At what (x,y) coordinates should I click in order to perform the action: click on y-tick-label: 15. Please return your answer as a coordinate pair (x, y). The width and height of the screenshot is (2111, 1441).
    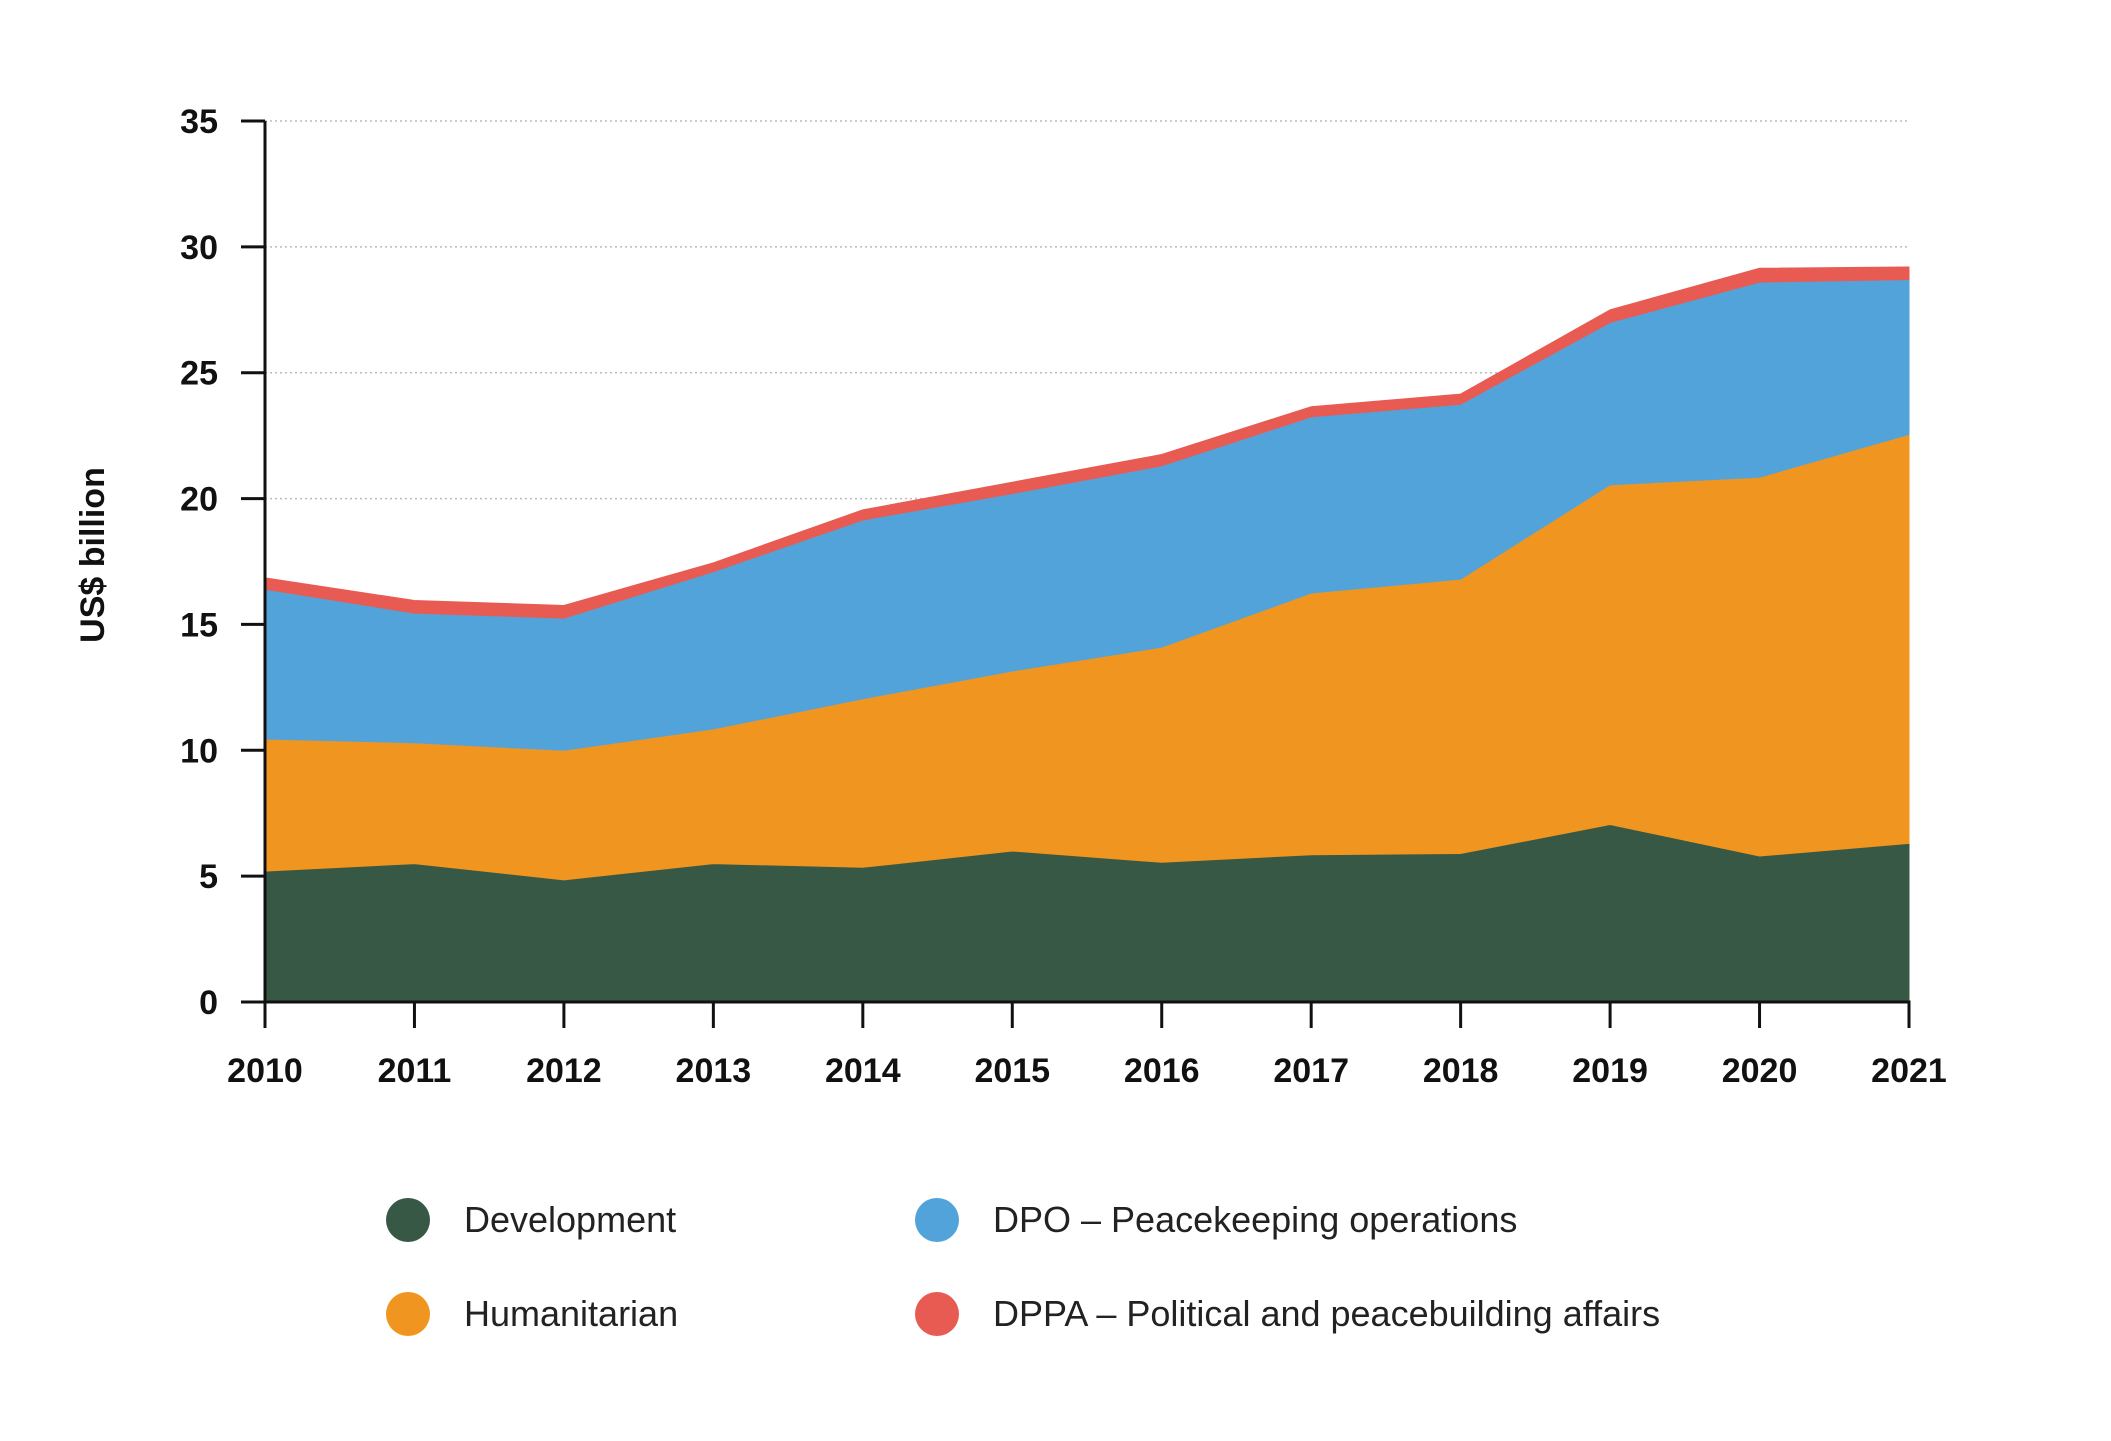
    Looking at the image, I should click on (199, 625).